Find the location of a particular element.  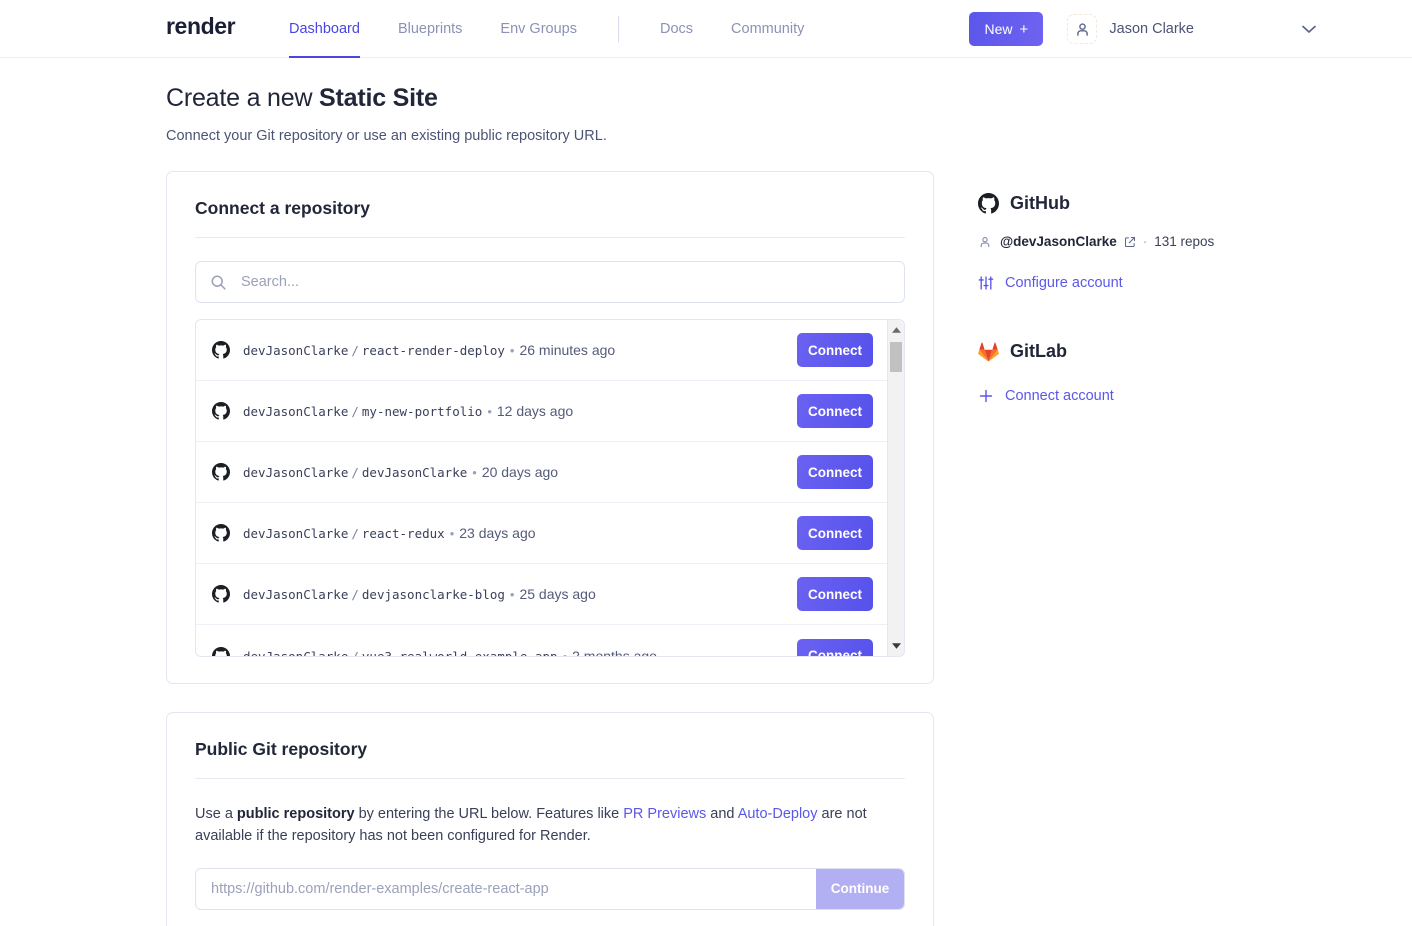

sliders-icon is located at coordinates (986, 283).